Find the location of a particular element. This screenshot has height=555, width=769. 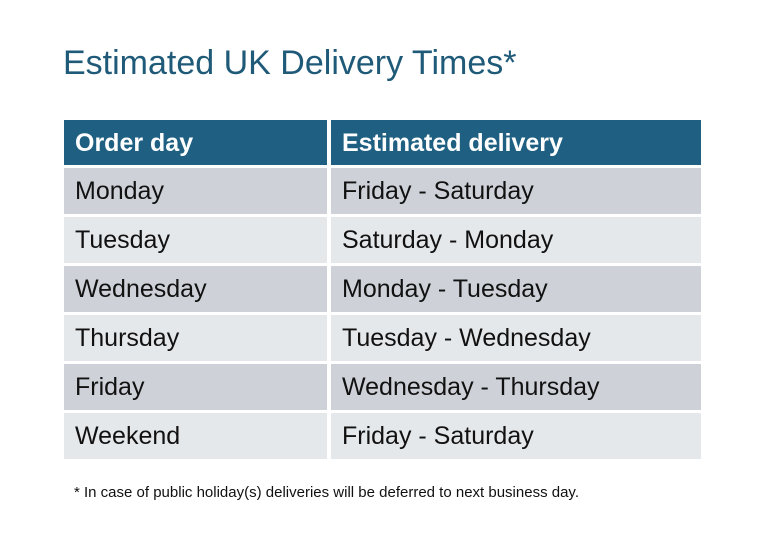

delivery-cell: Tuesday - Wednesday is located at coordinates (516, 338).